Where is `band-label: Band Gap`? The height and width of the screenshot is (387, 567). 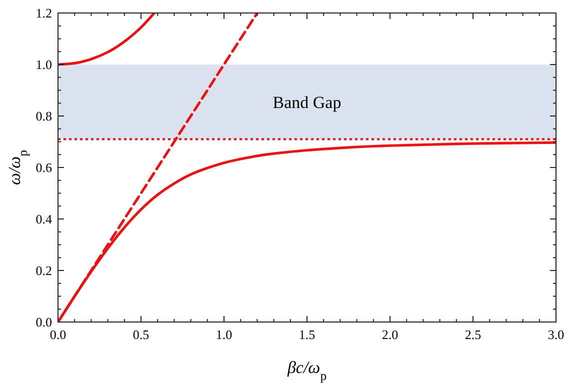
band-label: Band Gap is located at coordinates (307, 102).